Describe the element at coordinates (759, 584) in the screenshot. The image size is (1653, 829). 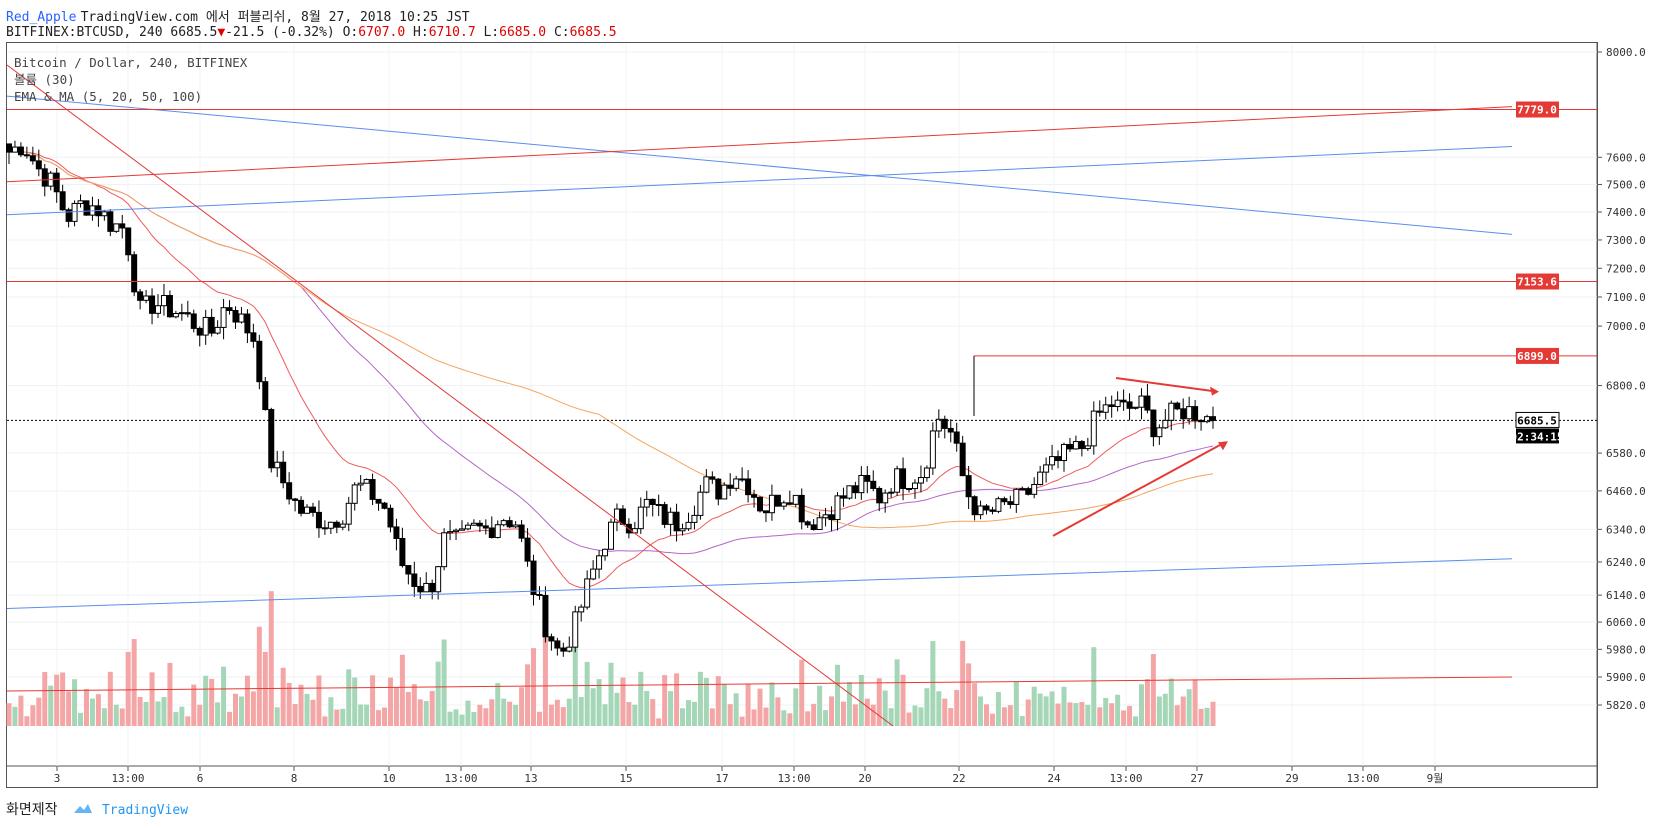
I see `blue-lower-trendline` at that location.